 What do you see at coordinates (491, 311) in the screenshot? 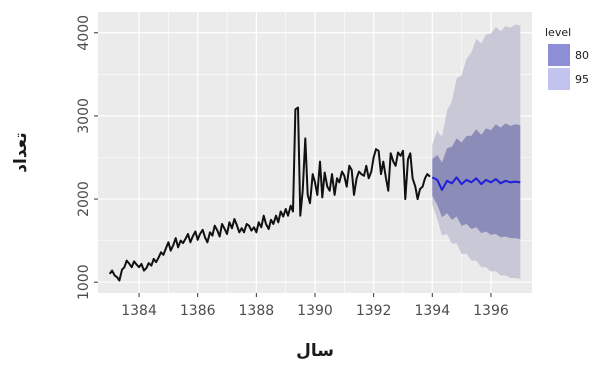
I see `x-tick-label: 1396` at bounding box center [491, 311].